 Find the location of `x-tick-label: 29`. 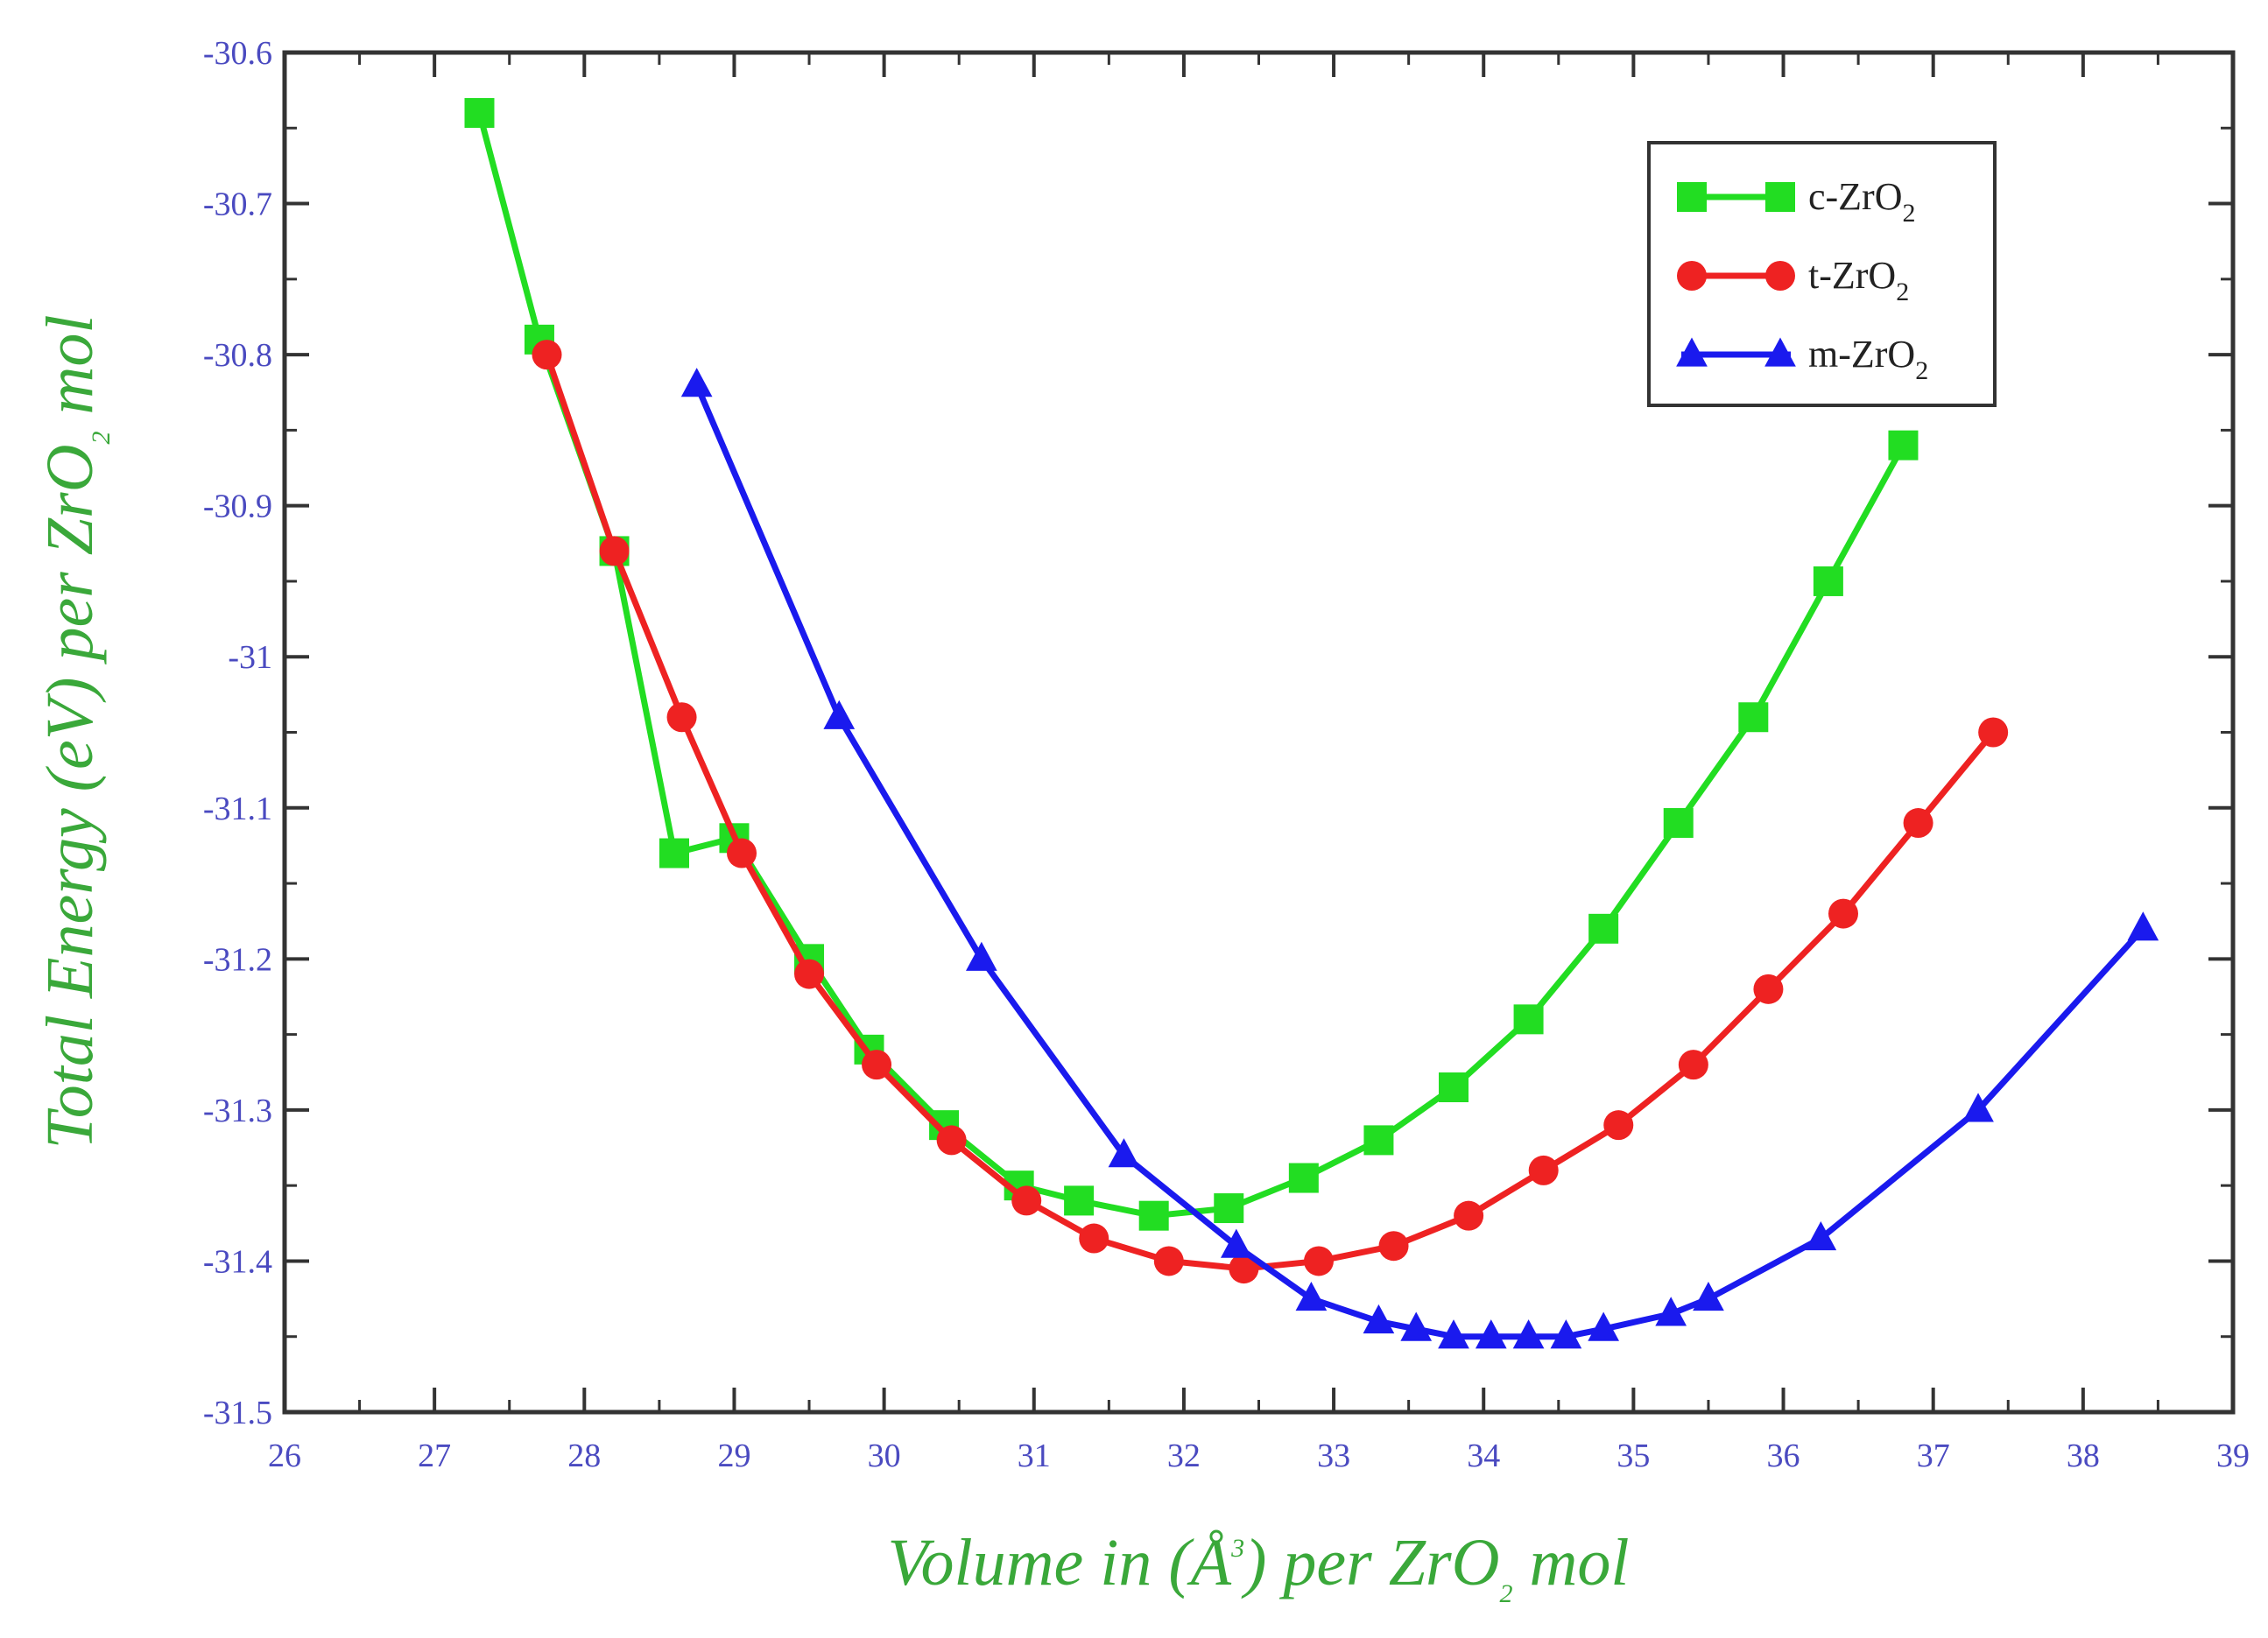

x-tick-label: 29 is located at coordinates (734, 1456).